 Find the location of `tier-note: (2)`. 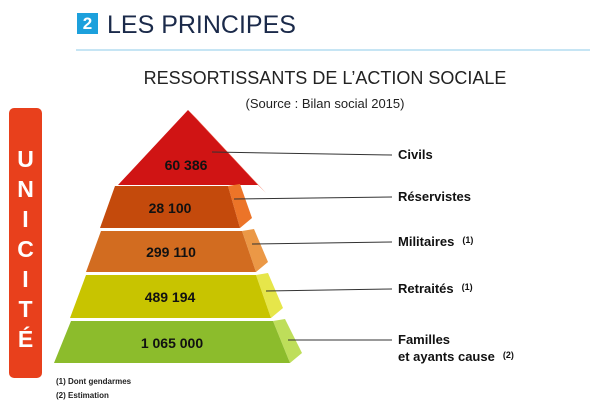

tier-note: (2) is located at coordinates (508, 355).